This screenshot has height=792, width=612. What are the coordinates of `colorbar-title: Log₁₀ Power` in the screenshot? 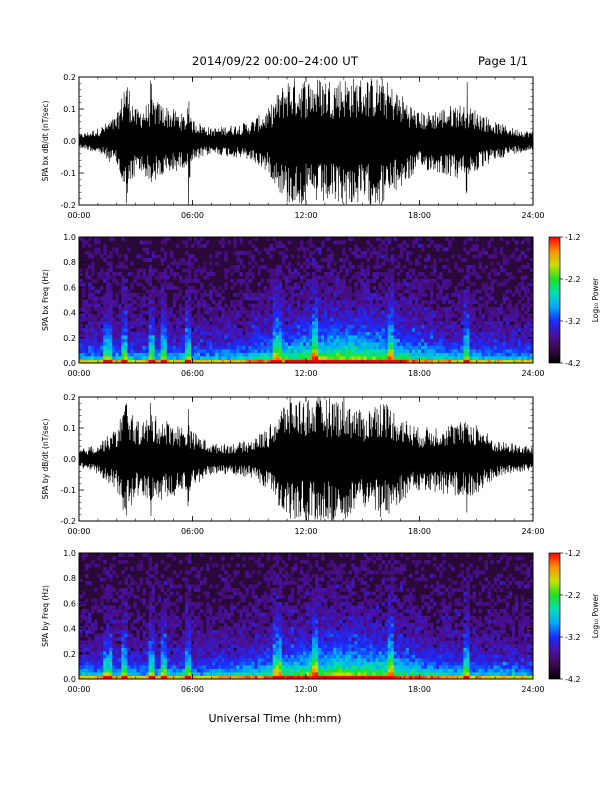 It's located at (595, 299).